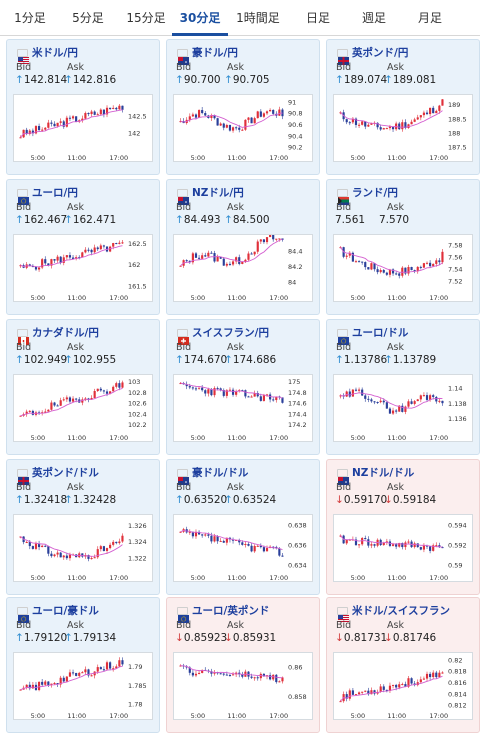  I want to click on bid-label: Bid, so click(24, 207).